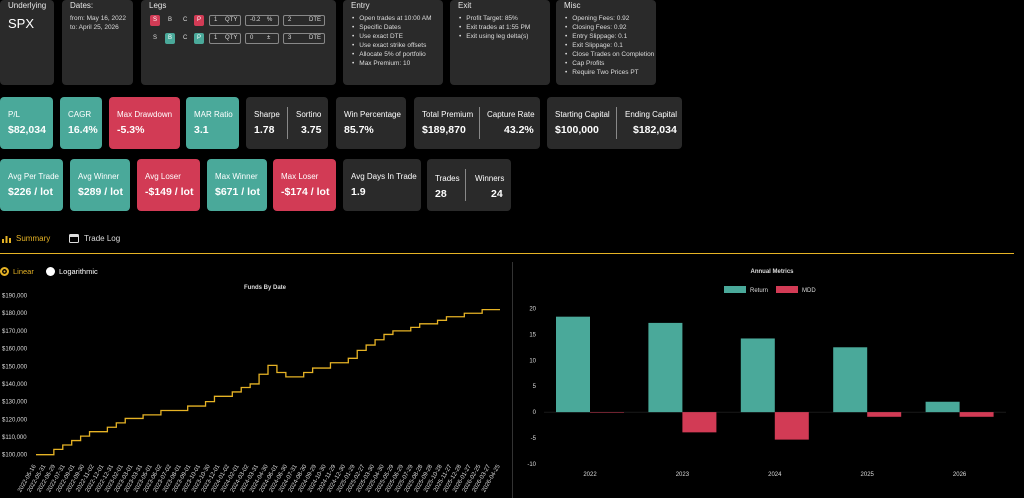 This screenshot has height=498, width=1024. What do you see at coordinates (100, 192) in the screenshot?
I see `avg-winner-value: $289 / lot` at bounding box center [100, 192].